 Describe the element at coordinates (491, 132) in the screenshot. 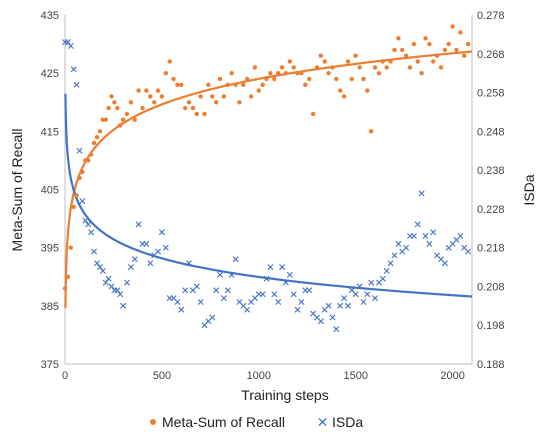

I see `y-right-tick-label: 0.248` at that location.